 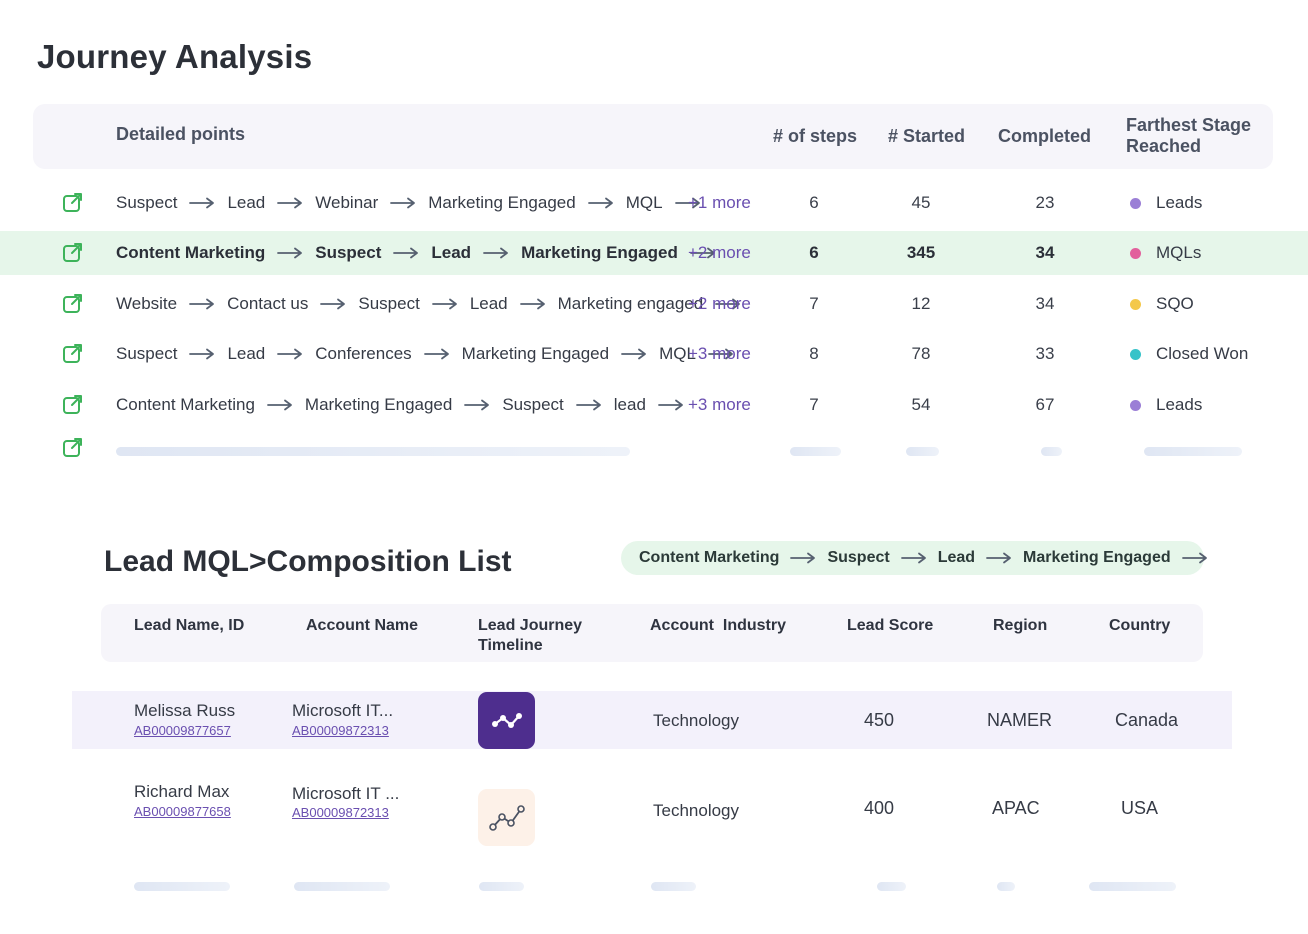 I want to click on header-timeline-line2: Timeline, so click(x=510, y=645).